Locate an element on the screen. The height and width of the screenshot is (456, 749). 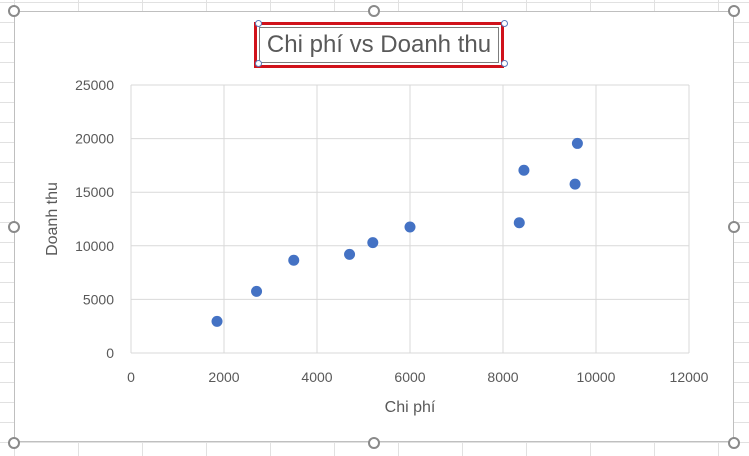
x-tick-label: 12000 is located at coordinates (689, 377).